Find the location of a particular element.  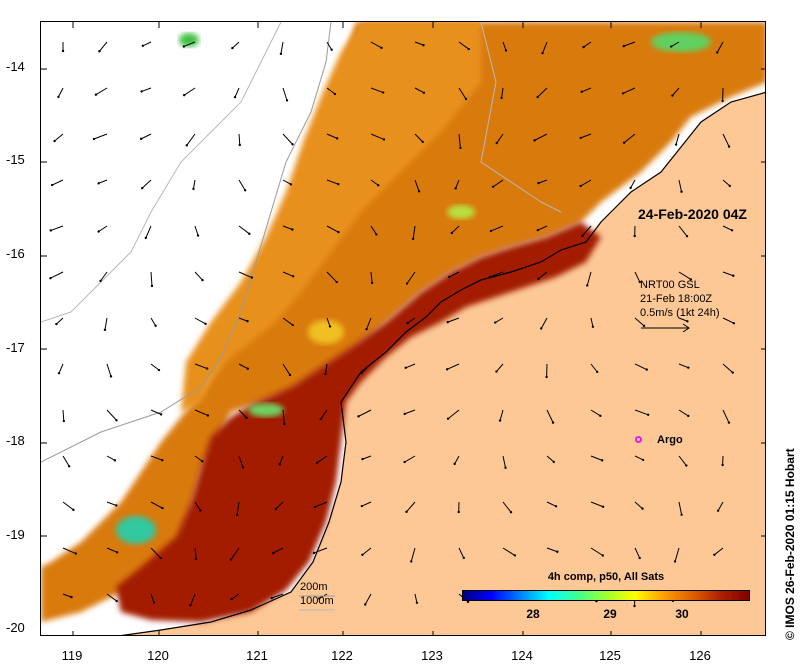

latitude-label: -18 is located at coordinates (15, 440).